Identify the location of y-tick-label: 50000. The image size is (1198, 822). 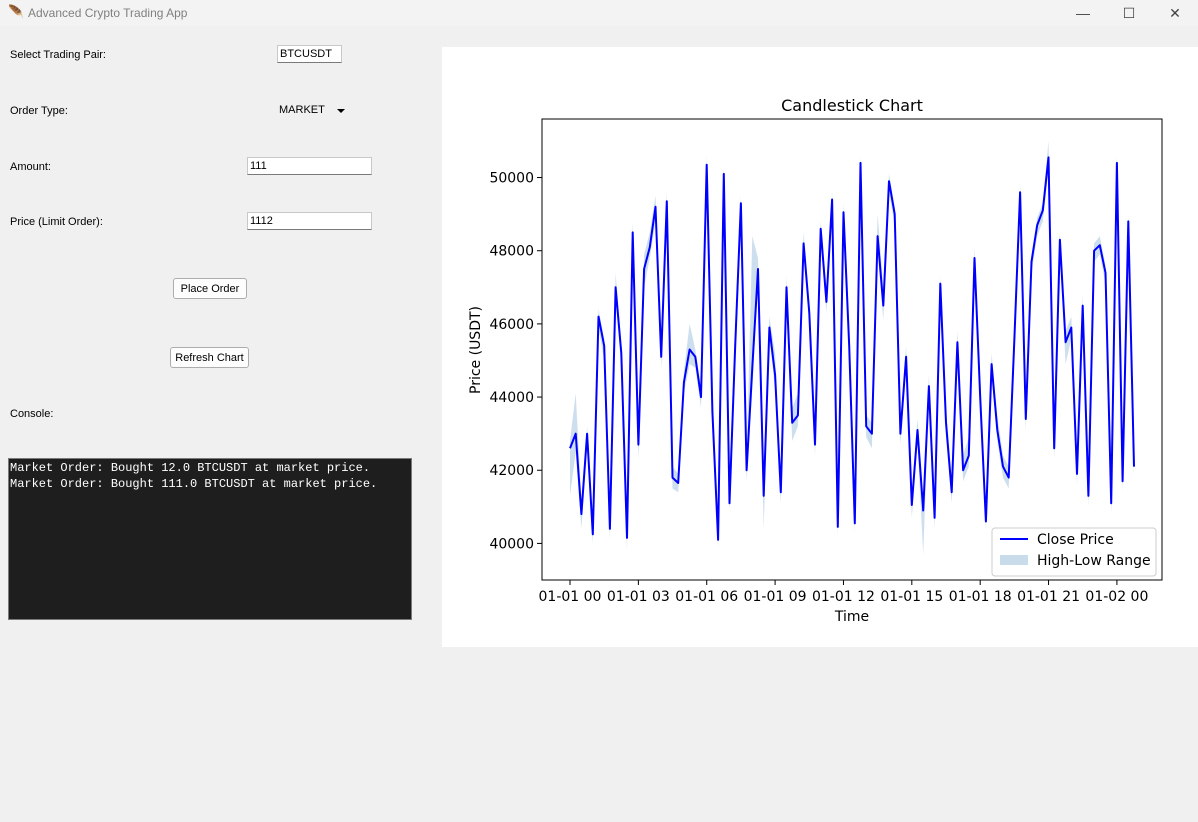
(511, 179).